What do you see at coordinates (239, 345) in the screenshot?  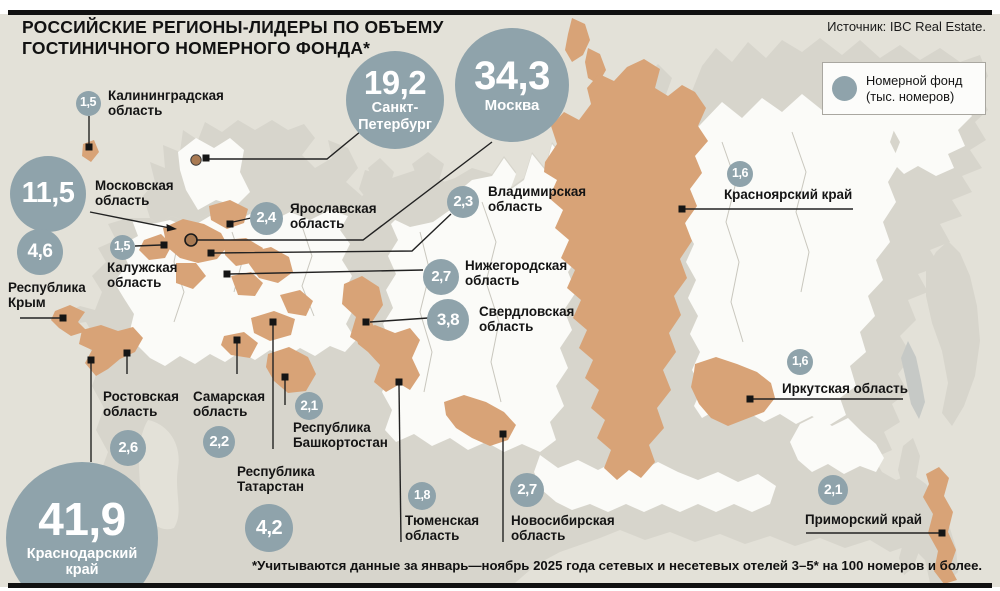 I see `region-samara-shape` at bounding box center [239, 345].